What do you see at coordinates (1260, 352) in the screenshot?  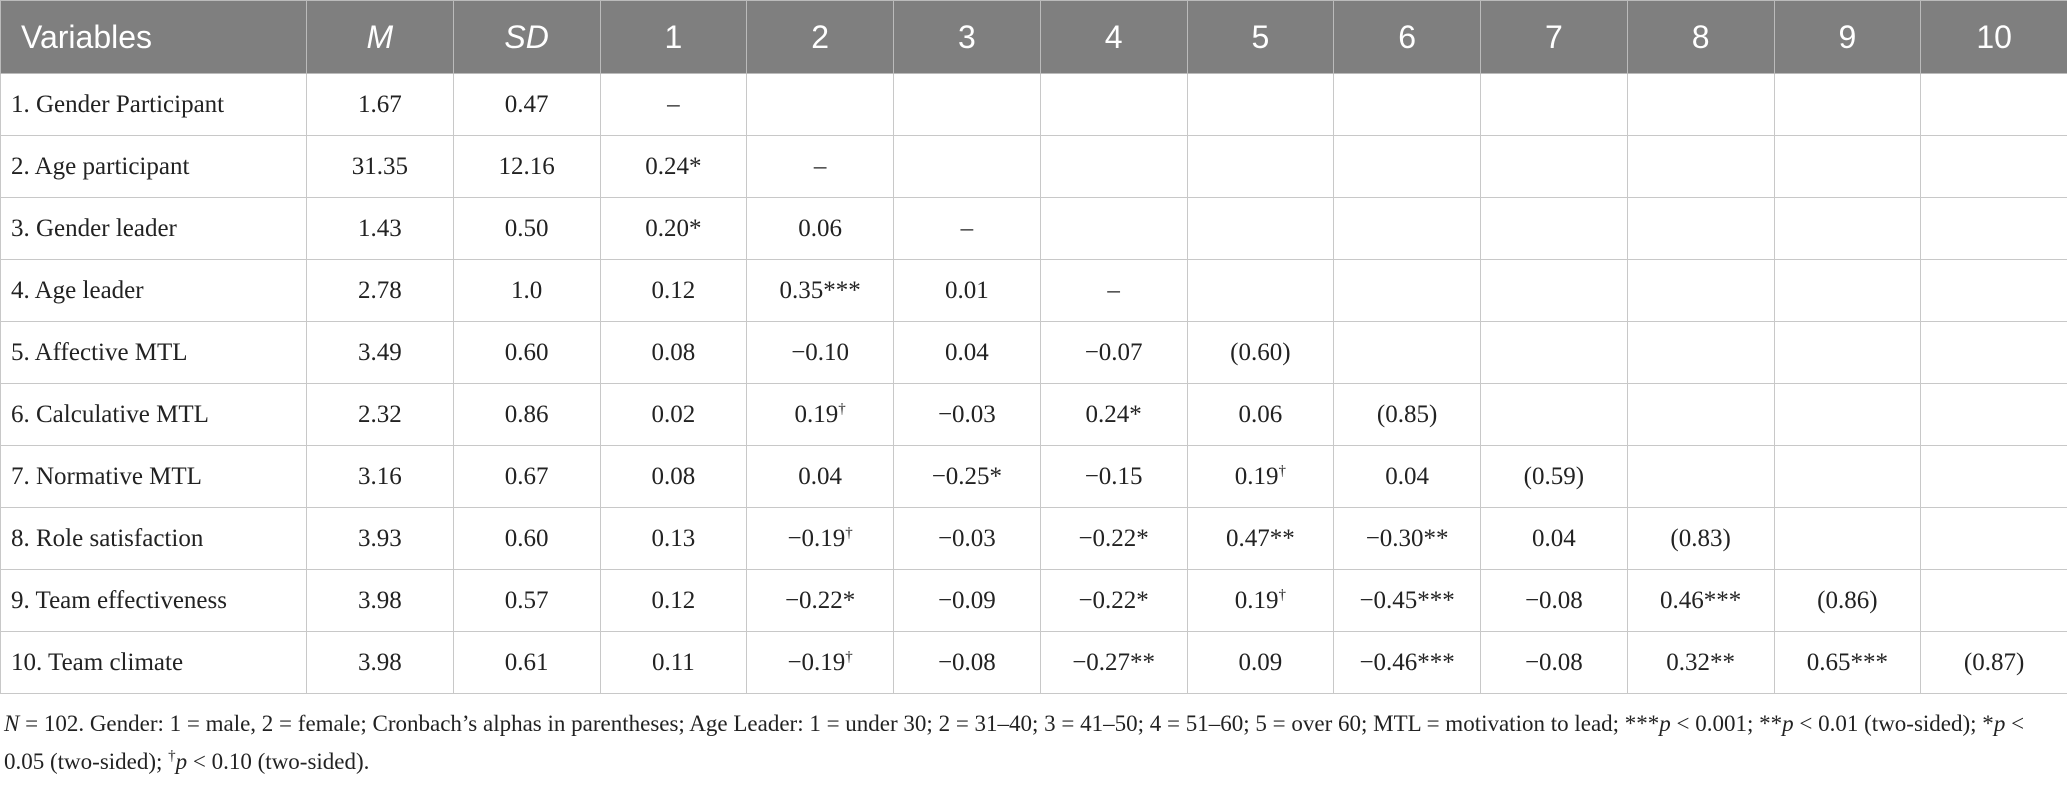 I see `cell: (0.60)` at bounding box center [1260, 352].